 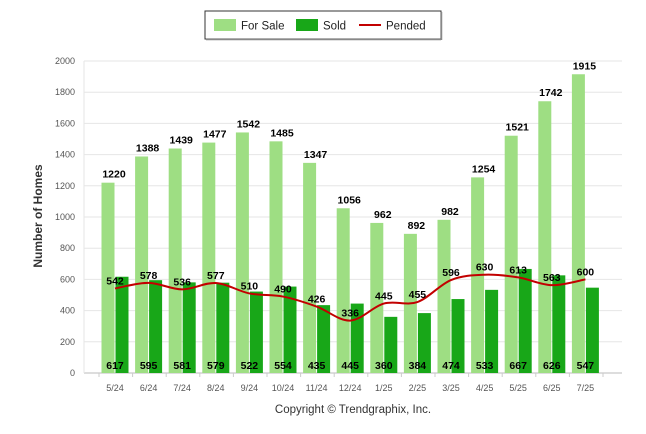 What do you see at coordinates (518, 128) in the screenshot?
I see `for-sale-value-label: 1521` at bounding box center [518, 128].